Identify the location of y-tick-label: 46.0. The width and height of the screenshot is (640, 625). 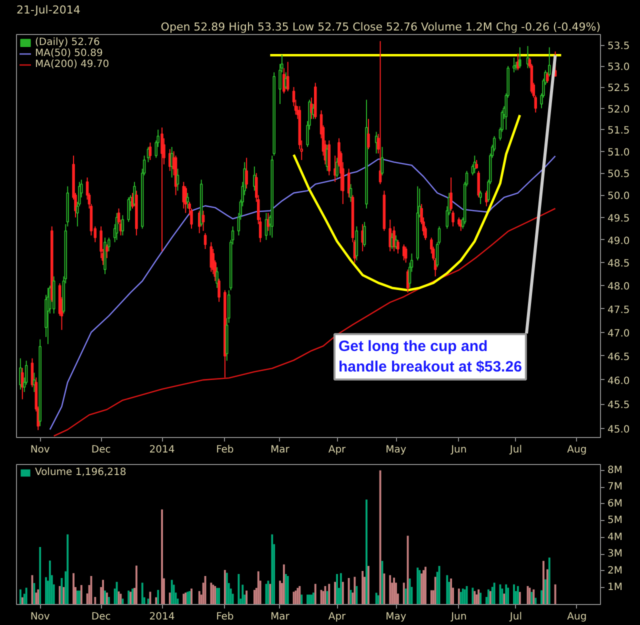
(619, 381).